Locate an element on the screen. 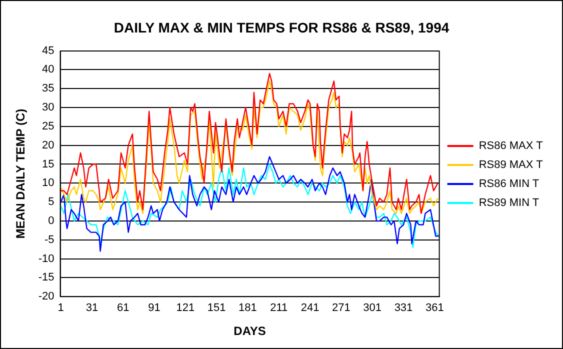  x-tick-label: 31 is located at coordinates (92, 308).